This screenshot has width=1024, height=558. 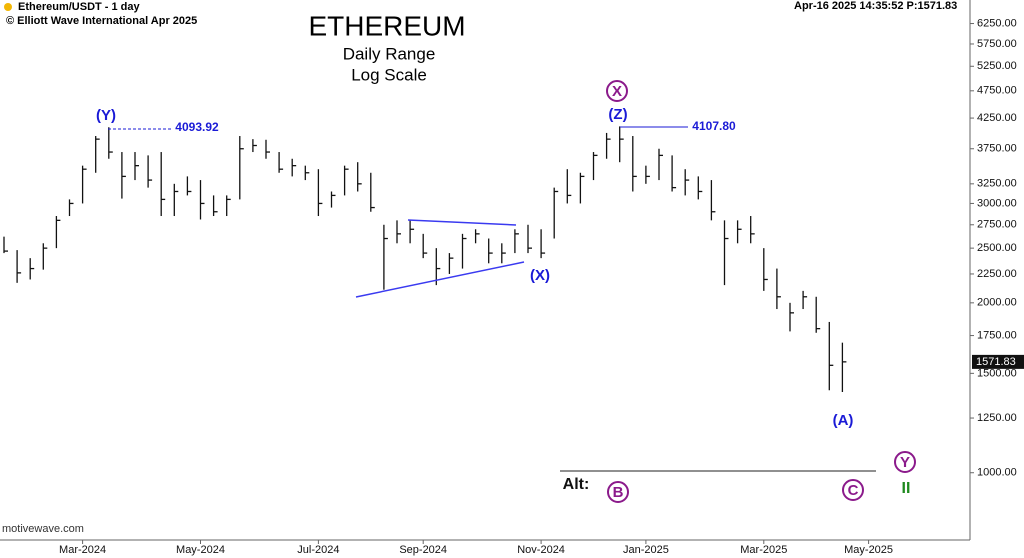 I want to click on wave-label: X, so click(x=617, y=91).